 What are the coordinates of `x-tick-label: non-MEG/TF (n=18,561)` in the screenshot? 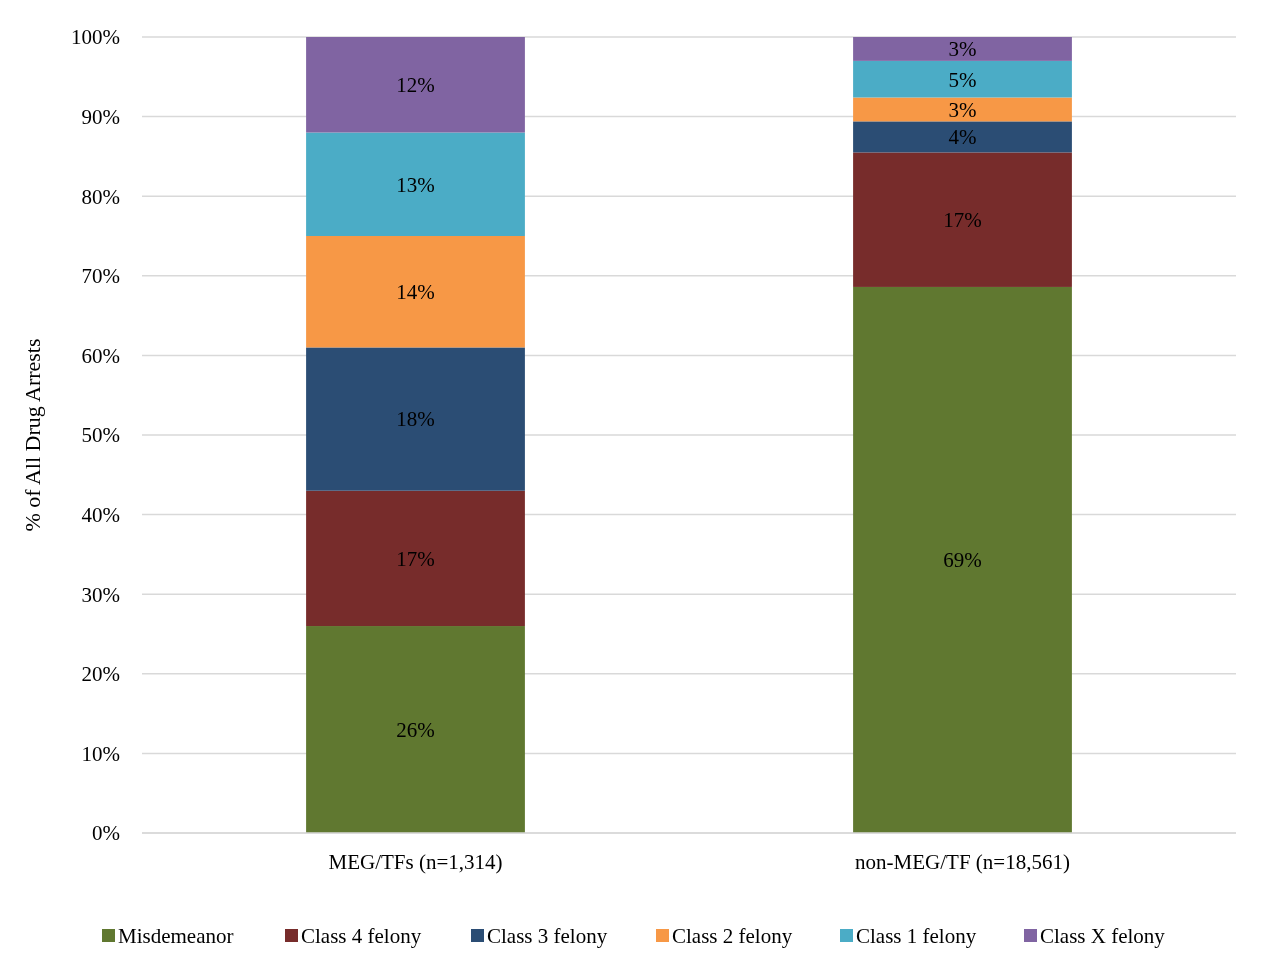 It's located at (962, 862).